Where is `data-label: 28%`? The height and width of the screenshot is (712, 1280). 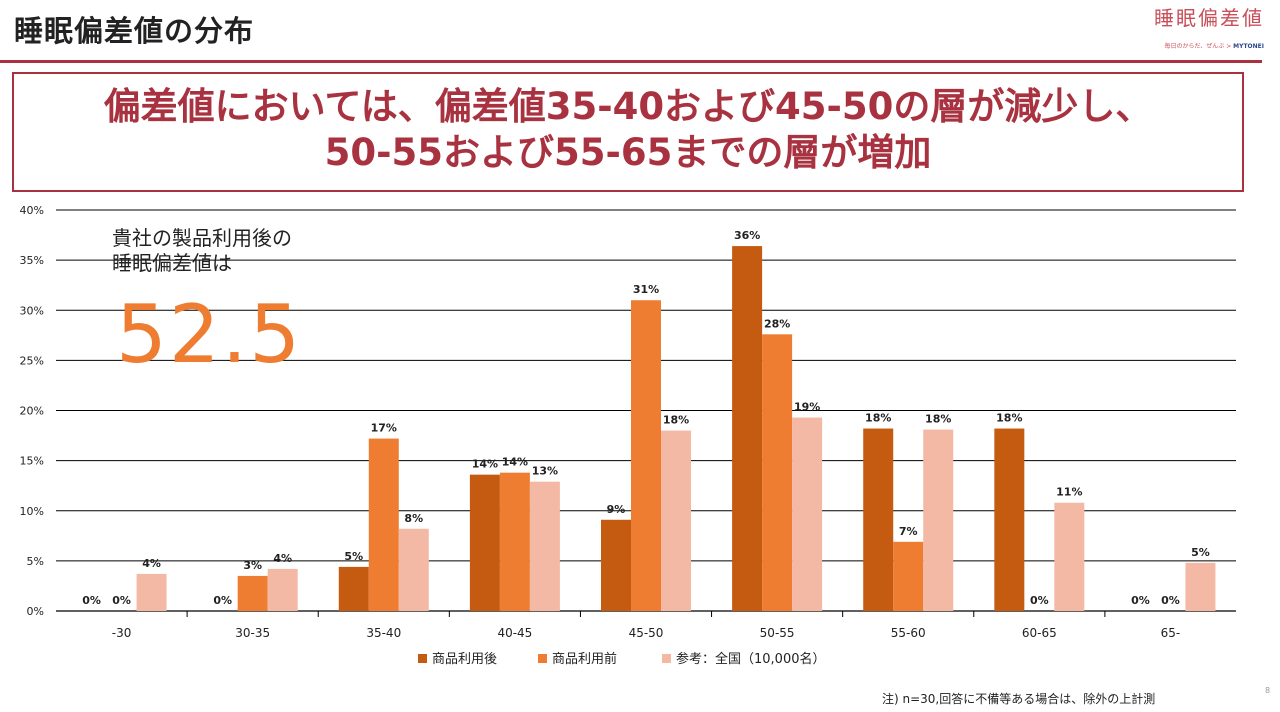
data-label: 28% is located at coordinates (777, 323).